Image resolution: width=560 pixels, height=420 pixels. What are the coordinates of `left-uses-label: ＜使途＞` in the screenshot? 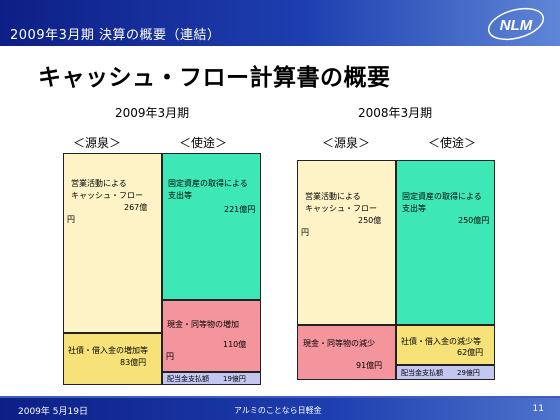 It's located at (203, 143).